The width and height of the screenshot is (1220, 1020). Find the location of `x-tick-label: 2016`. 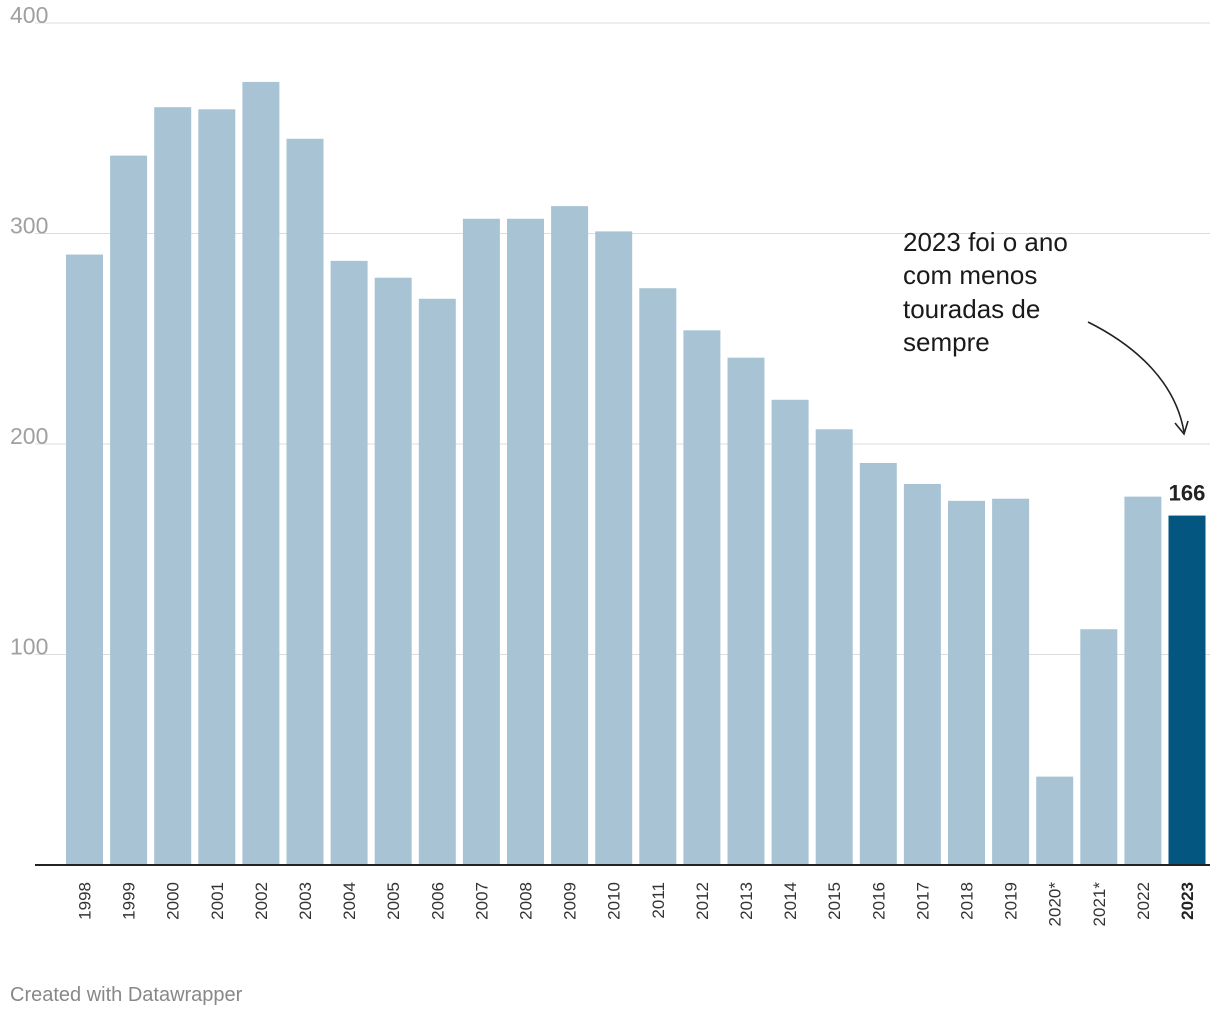

x-tick-label: 2016 is located at coordinates (878, 901).